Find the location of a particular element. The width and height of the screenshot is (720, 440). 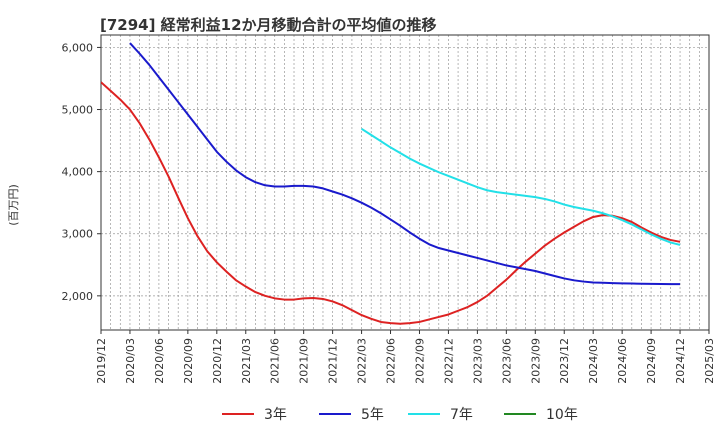

legend-label-4: 10年 is located at coordinates (562, 415).